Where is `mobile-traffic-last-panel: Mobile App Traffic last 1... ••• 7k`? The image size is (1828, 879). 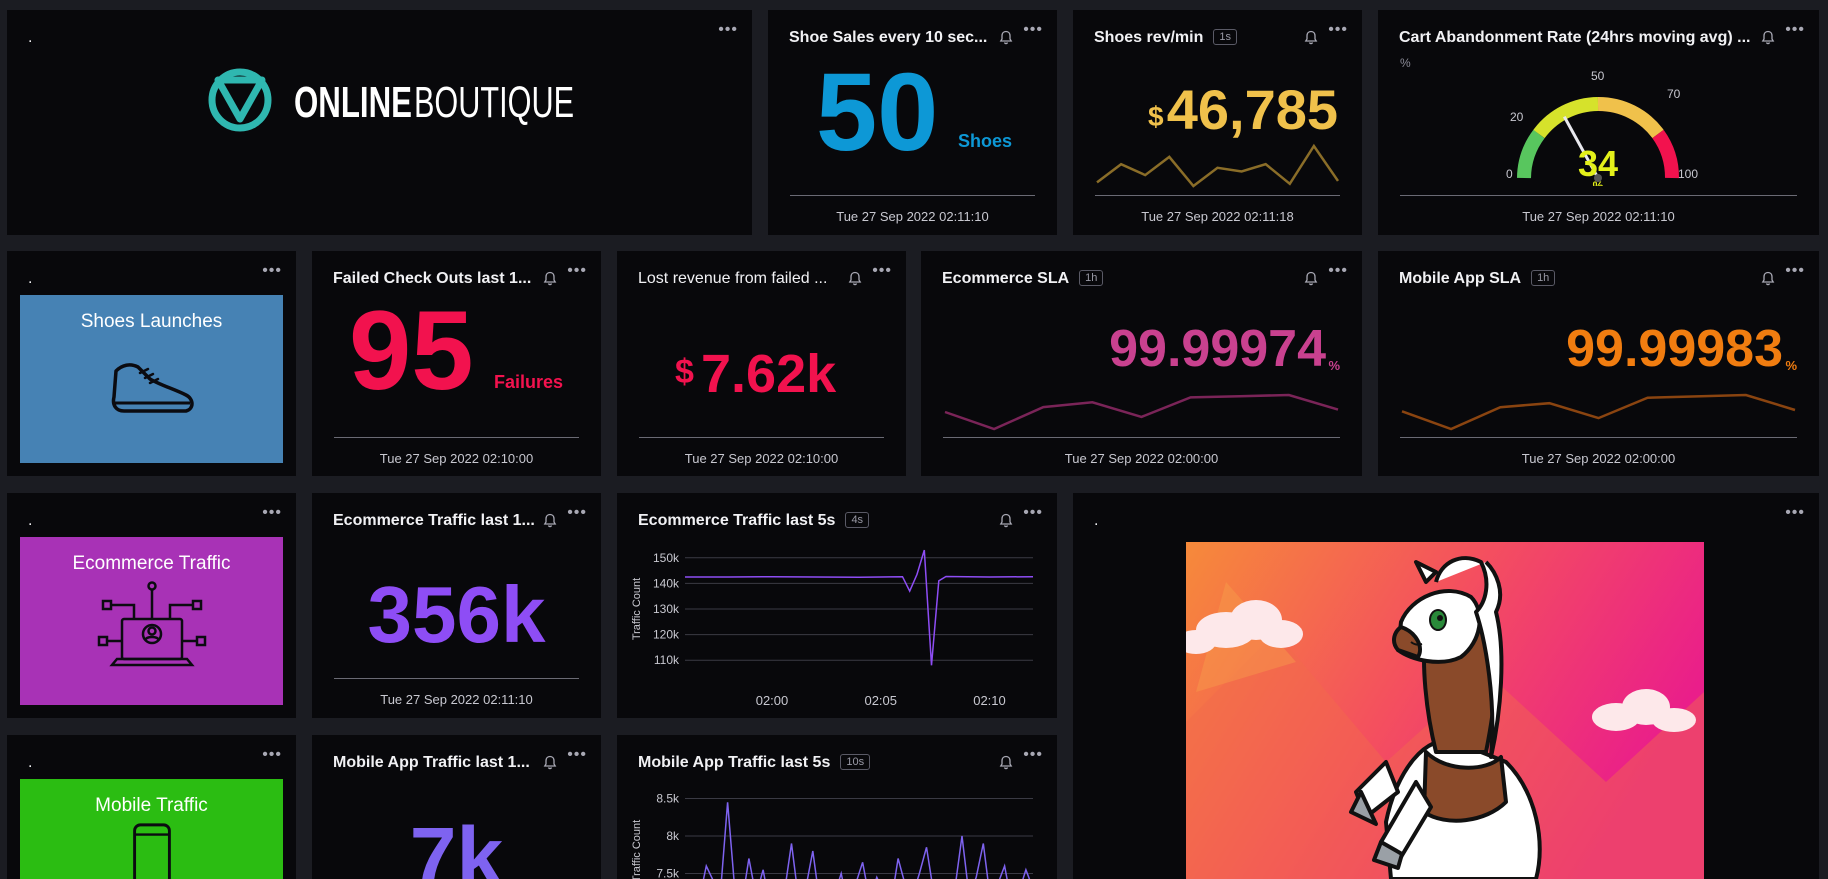
mobile-traffic-last-panel: Mobile App Traffic last 1... ••• 7k is located at coordinates (456, 807).